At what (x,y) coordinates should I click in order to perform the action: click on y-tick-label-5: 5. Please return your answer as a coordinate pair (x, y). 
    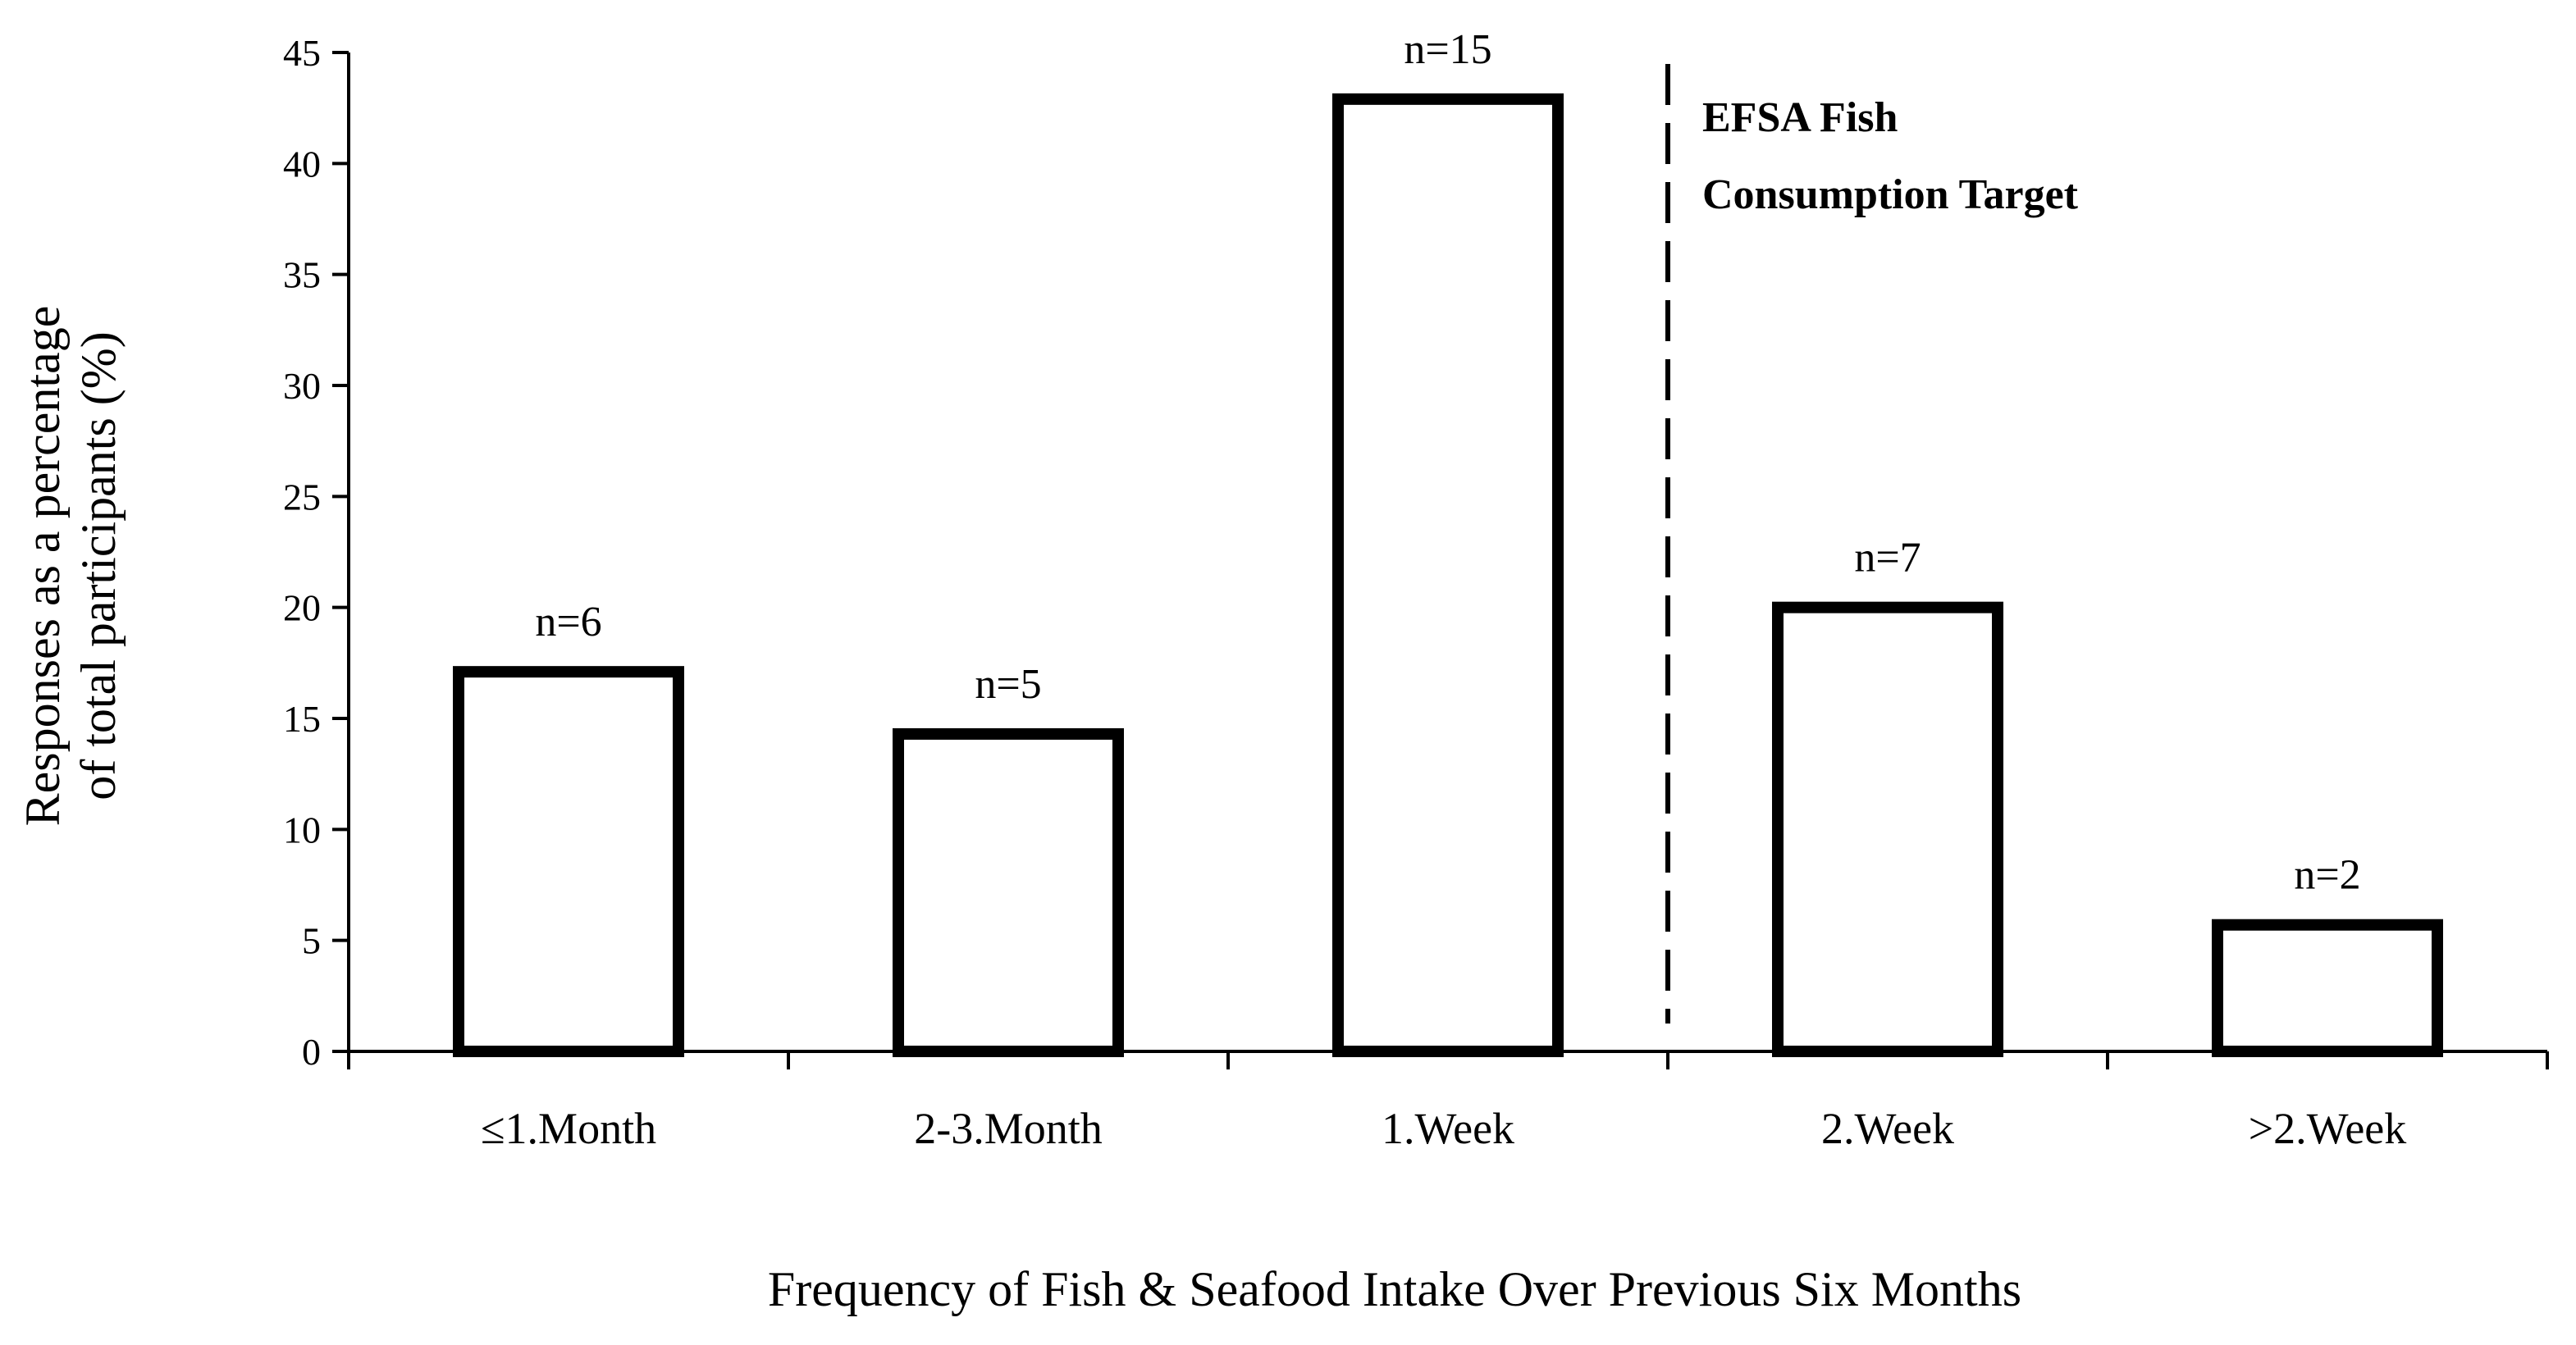
    Looking at the image, I should click on (311, 941).